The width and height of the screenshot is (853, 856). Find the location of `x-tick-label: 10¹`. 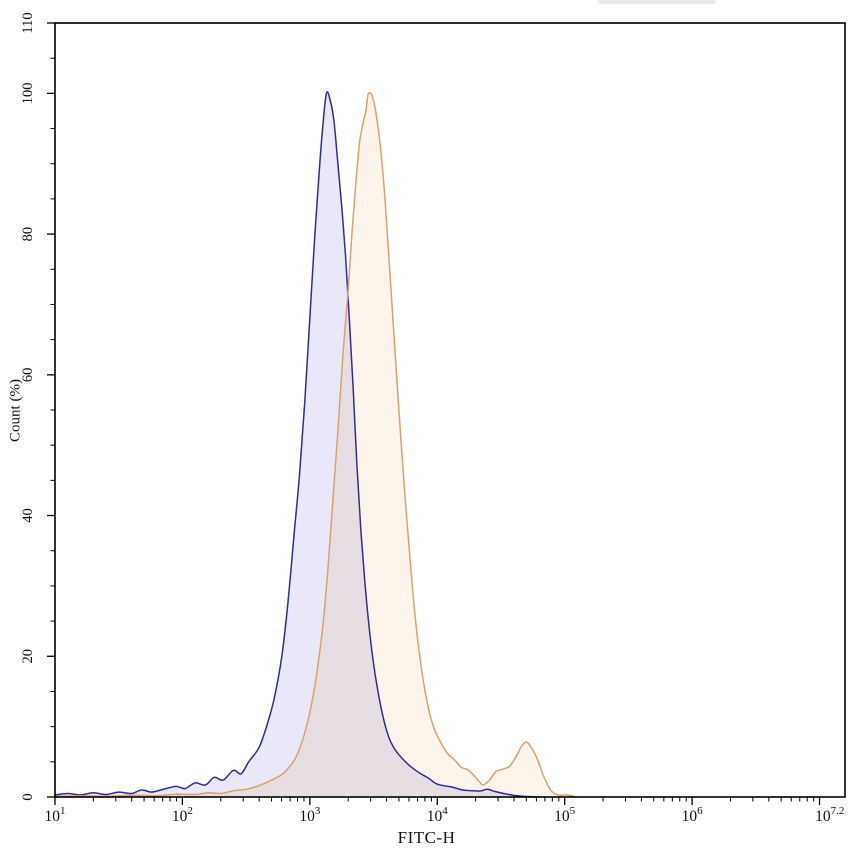

x-tick-label: 10¹ is located at coordinates (55, 815).